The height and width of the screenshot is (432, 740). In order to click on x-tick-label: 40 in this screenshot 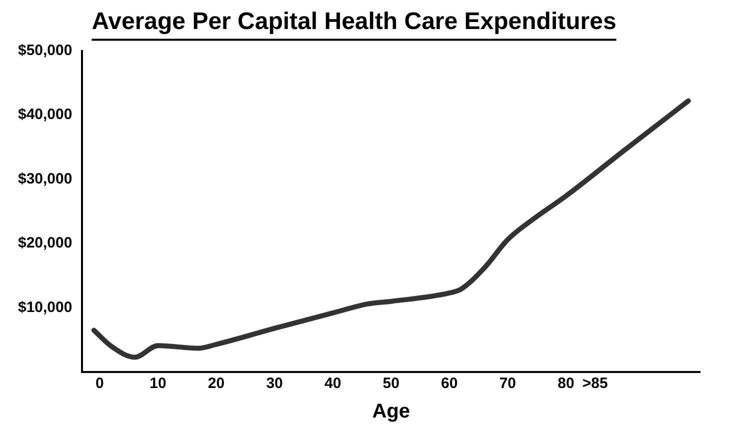, I will do `click(333, 383)`.